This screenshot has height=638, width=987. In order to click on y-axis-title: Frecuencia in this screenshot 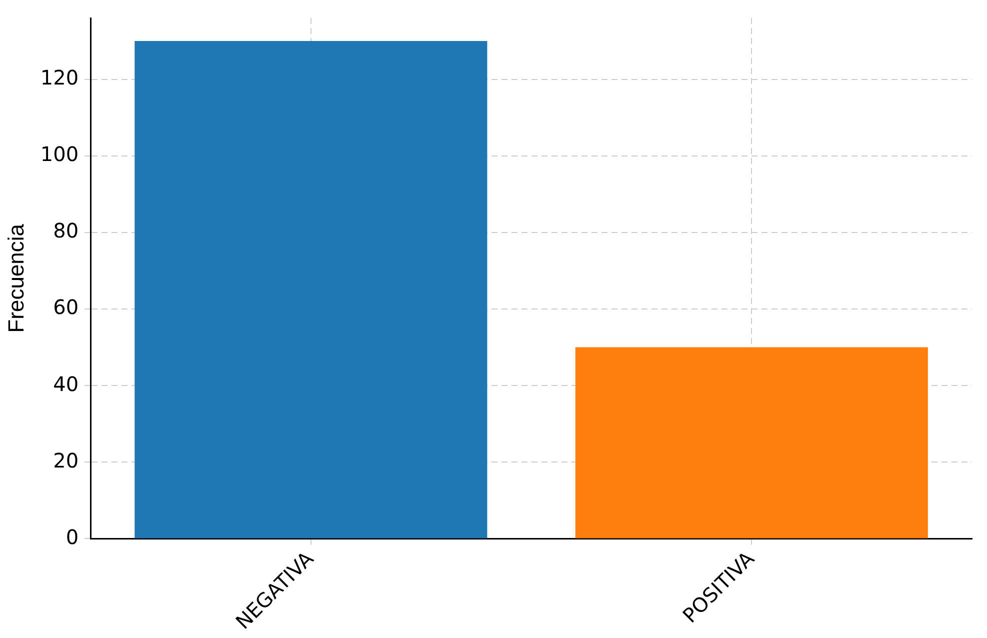, I will do `click(15, 278)`.